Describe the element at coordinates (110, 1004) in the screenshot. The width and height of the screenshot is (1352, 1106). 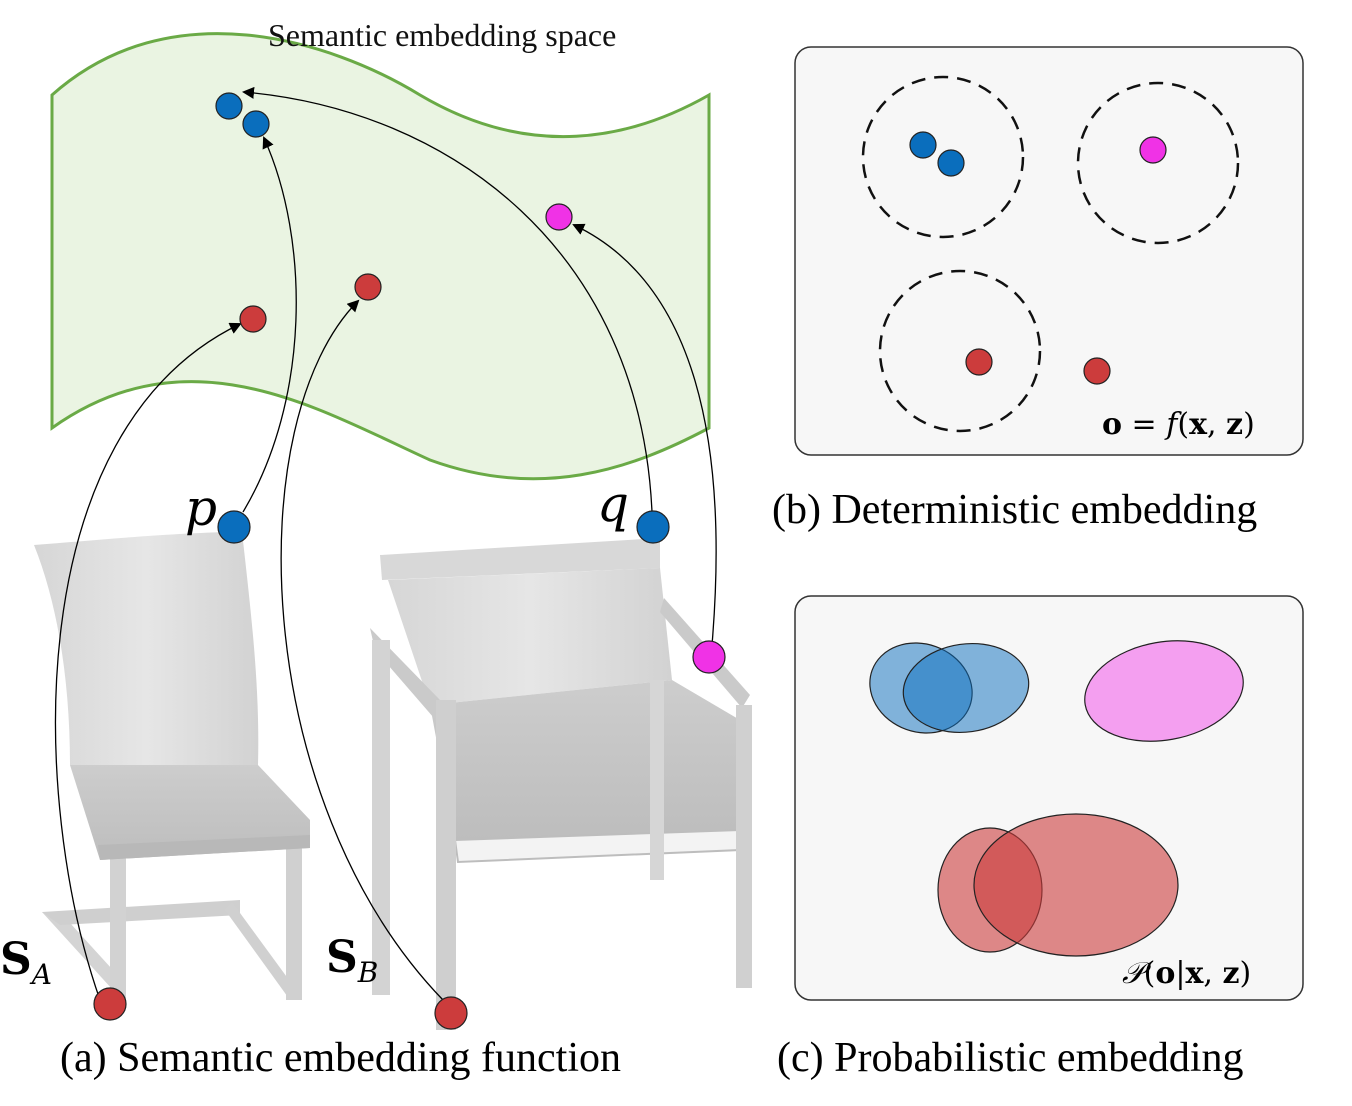
I see `point-sa` at that location.